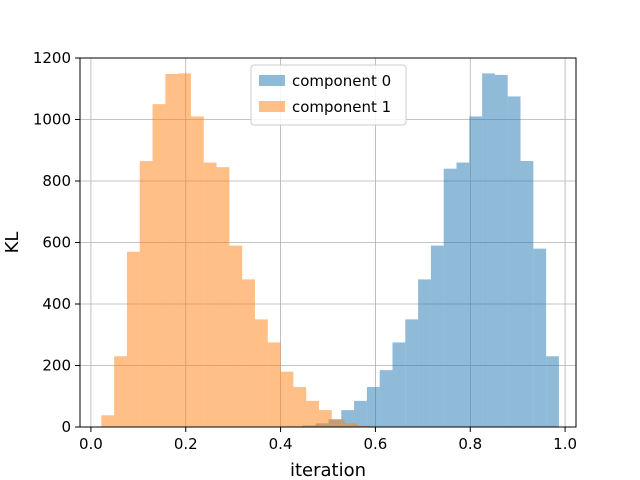 The width and height of the screenshot is (640, 480). Describe the element at coordinates (56, 366) in the screenshot. I see `y-tick-label: 200` at that location.